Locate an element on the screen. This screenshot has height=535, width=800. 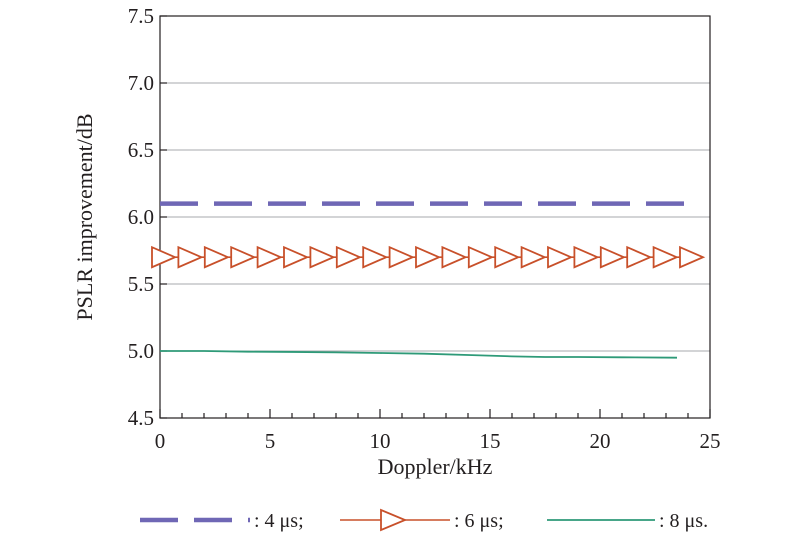
y-axis: 4.5 5.0 5.5 6.0 6.5 7.0 7.5 is located at coordinates (147, 217).